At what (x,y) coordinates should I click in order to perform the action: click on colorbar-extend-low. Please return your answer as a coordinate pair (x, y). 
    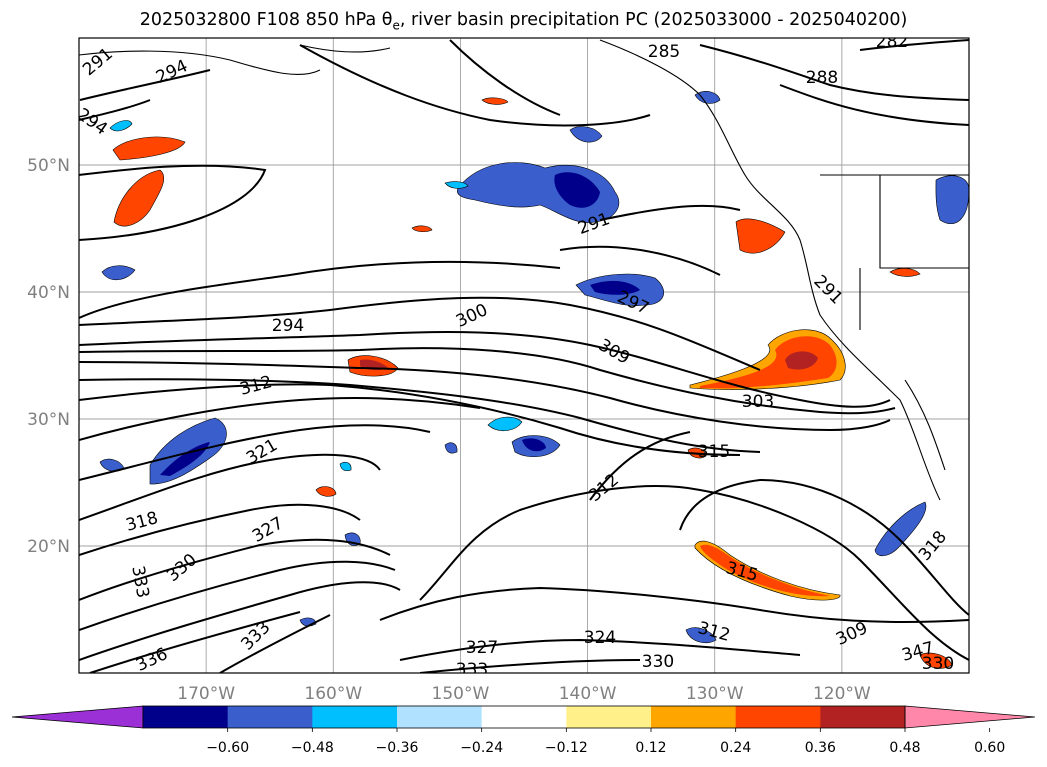
    Looking at the image, I should click on (77, 717).